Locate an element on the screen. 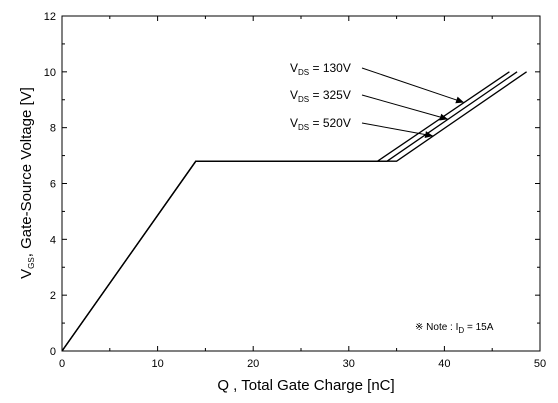  y-axis-title-main: V is located at coordinates (26, 274).